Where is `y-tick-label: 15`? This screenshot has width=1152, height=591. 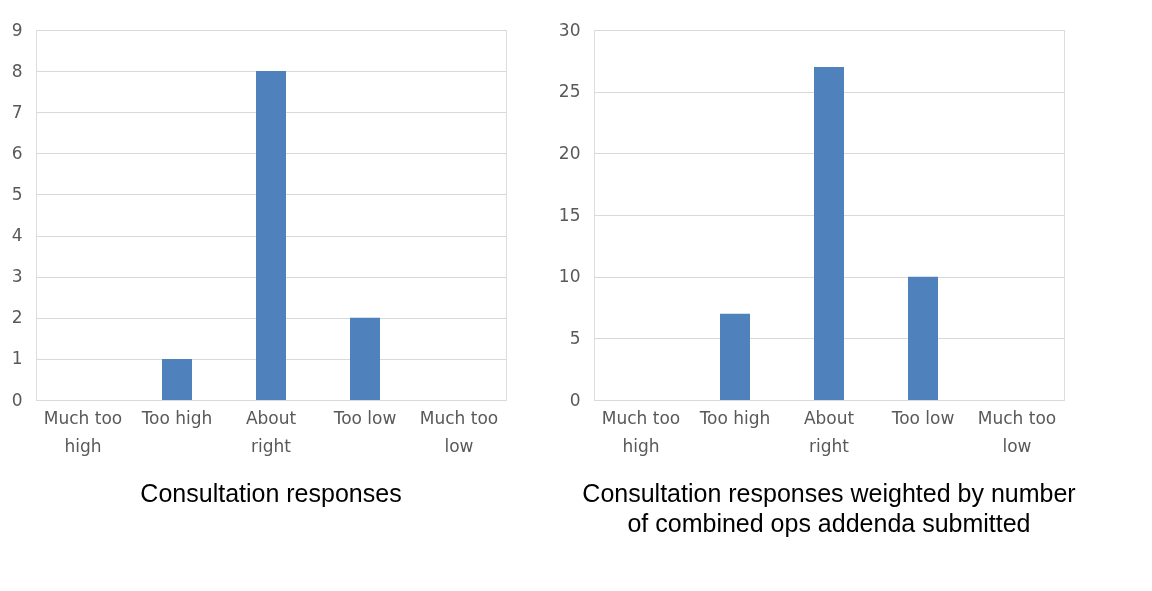 y-tick-label: 15 is located at coordinates (569, 214).